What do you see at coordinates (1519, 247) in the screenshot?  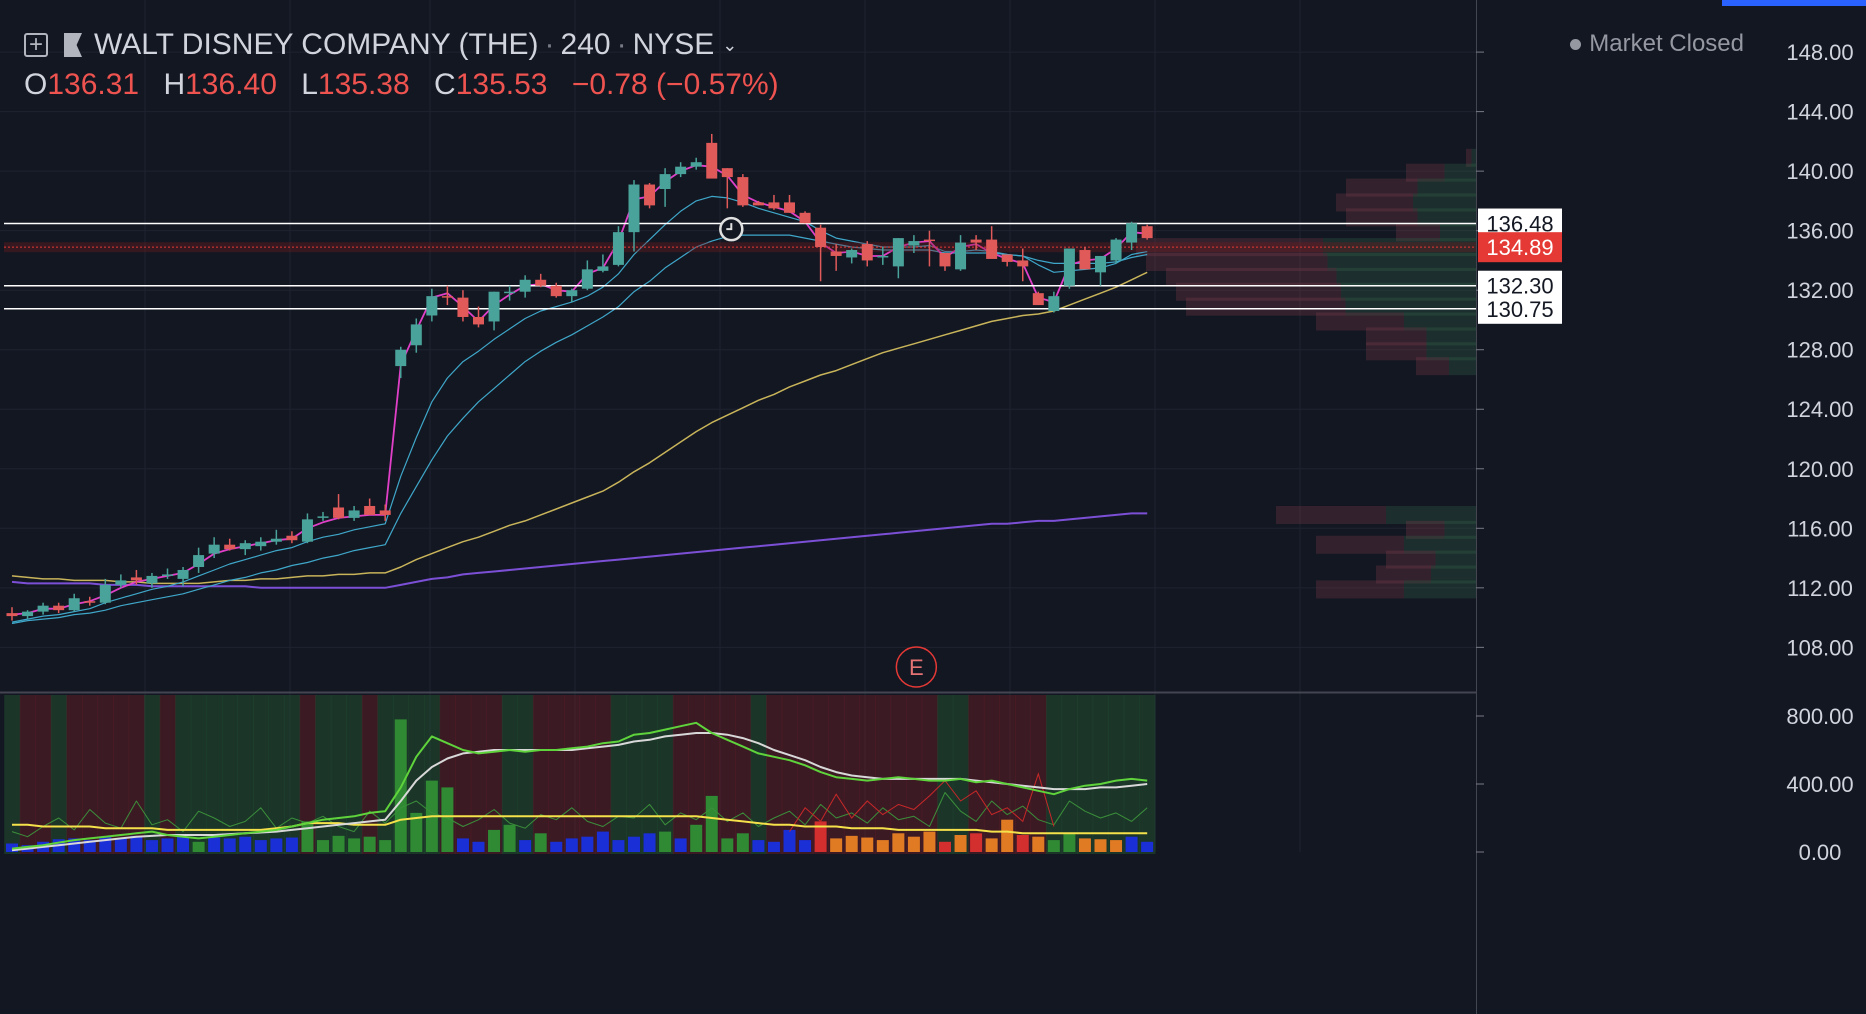 I see `last-price-label: 134.89` at bounding box center [1519, 247].